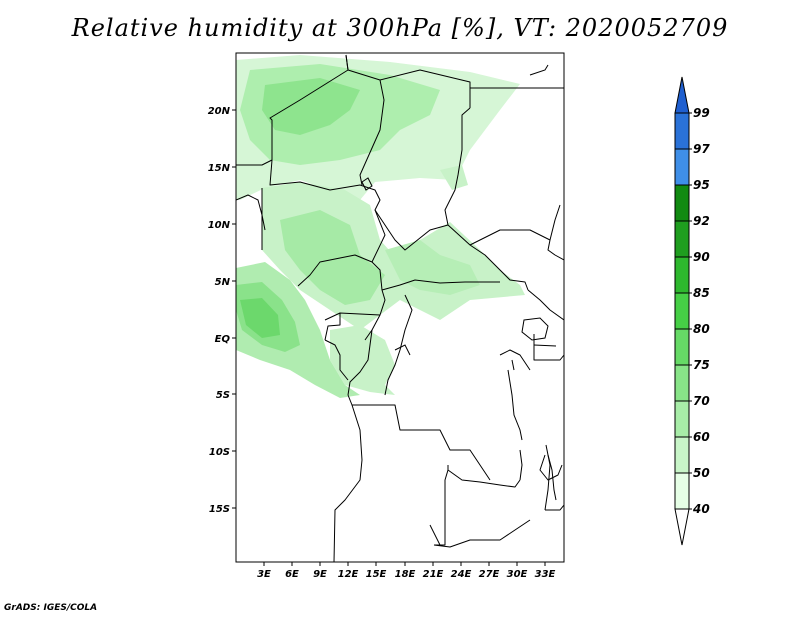 This screenshot has width=800, height=618. Describe the element at coordinates (539, 70) in the screenshot. I see `red-sea-coast` at that location.